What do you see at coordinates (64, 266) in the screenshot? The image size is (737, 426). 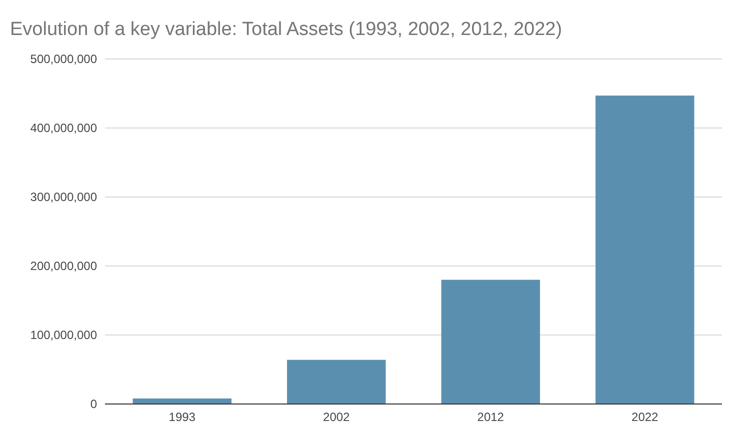 I see `y-tick-label: 200,000,000` at bounding box center [64, 266].